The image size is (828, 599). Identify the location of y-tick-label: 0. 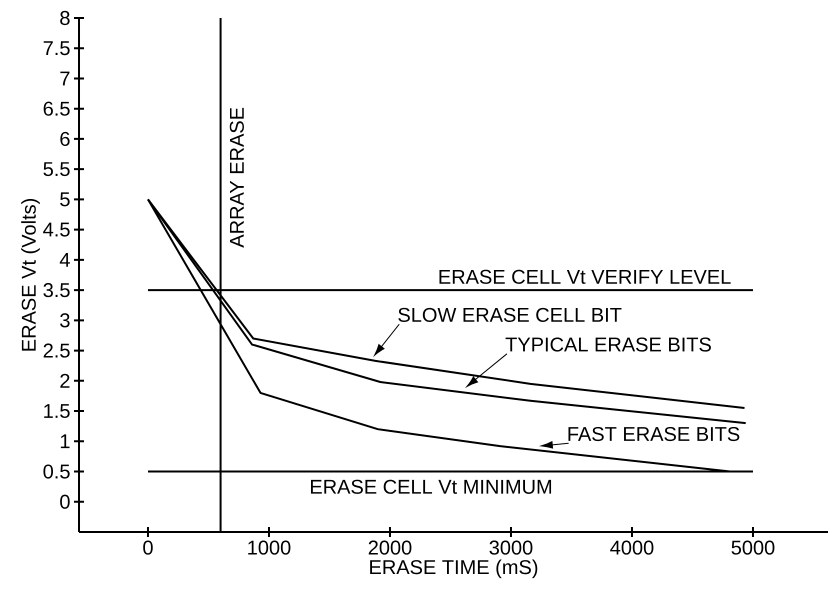
(65, 501).